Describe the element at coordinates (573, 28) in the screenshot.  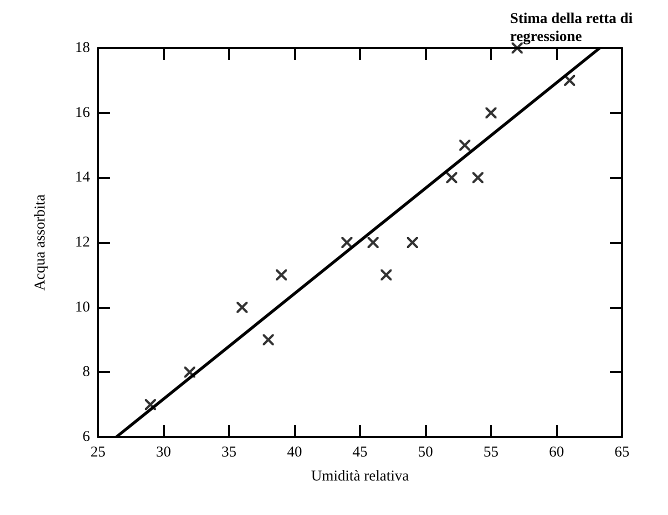
I see `text: Stima della retta di regressione` at that location.